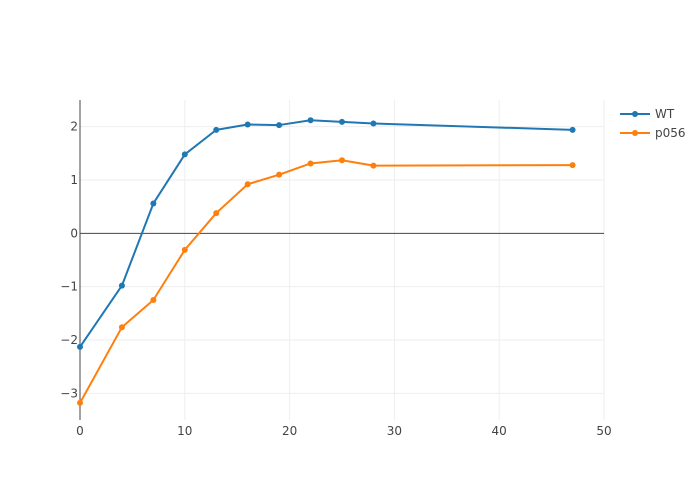  I want to click on legend-label: p056, so click(670, 133).